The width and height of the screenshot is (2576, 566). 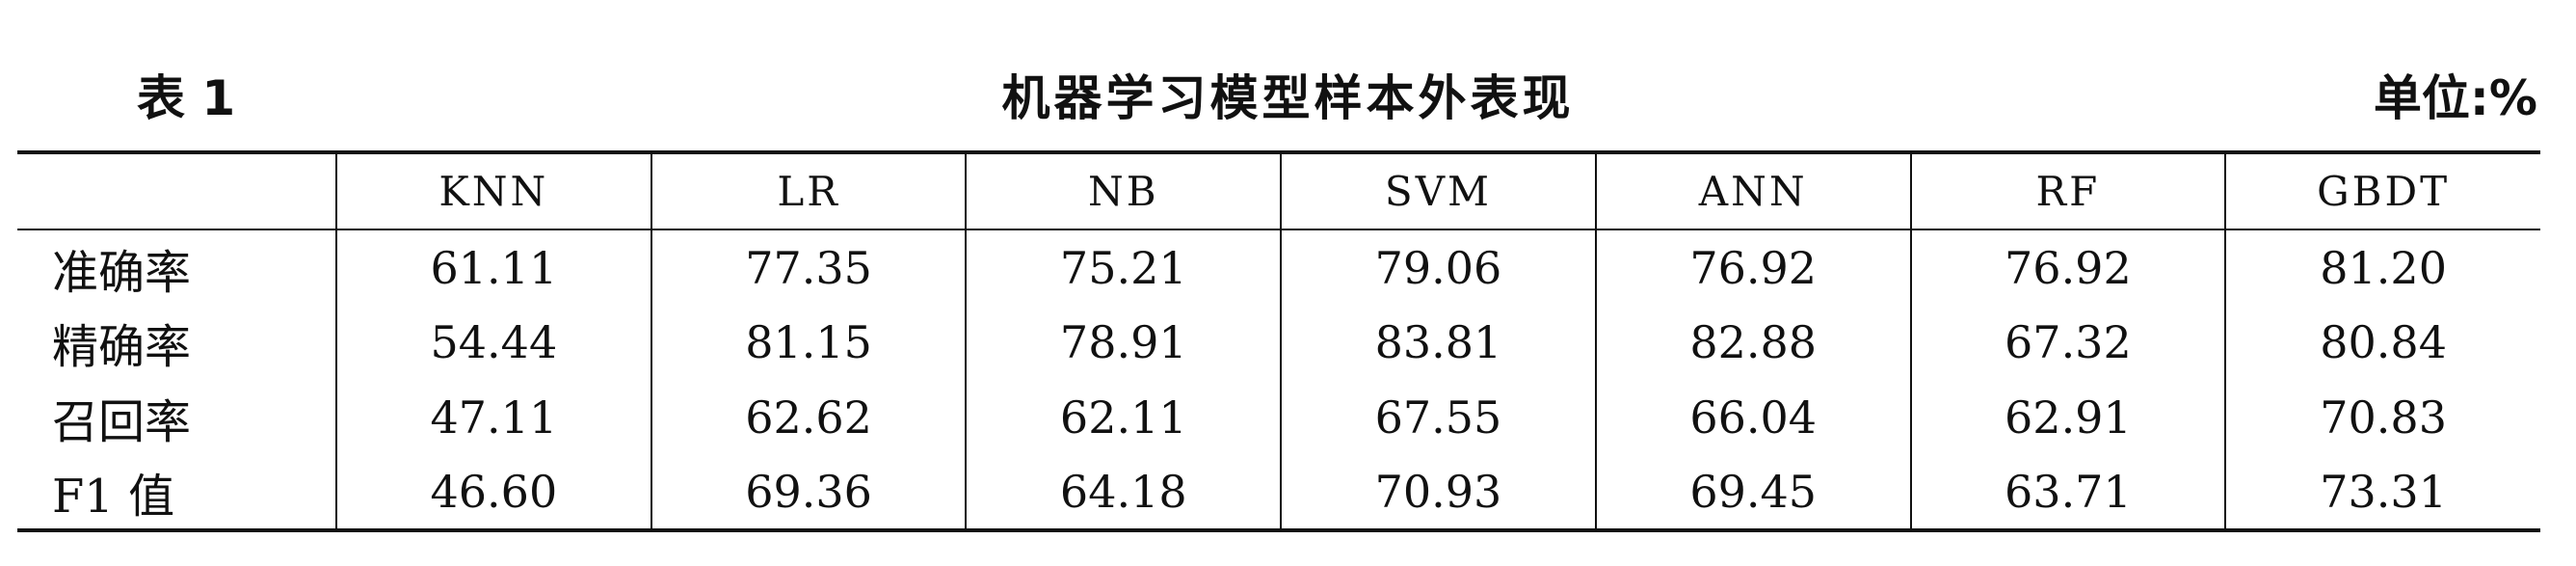 What do you see at coordinates (493, 493) in the screenshot?
I see `table-cell: 46.60` at bounding box center [493, 493].